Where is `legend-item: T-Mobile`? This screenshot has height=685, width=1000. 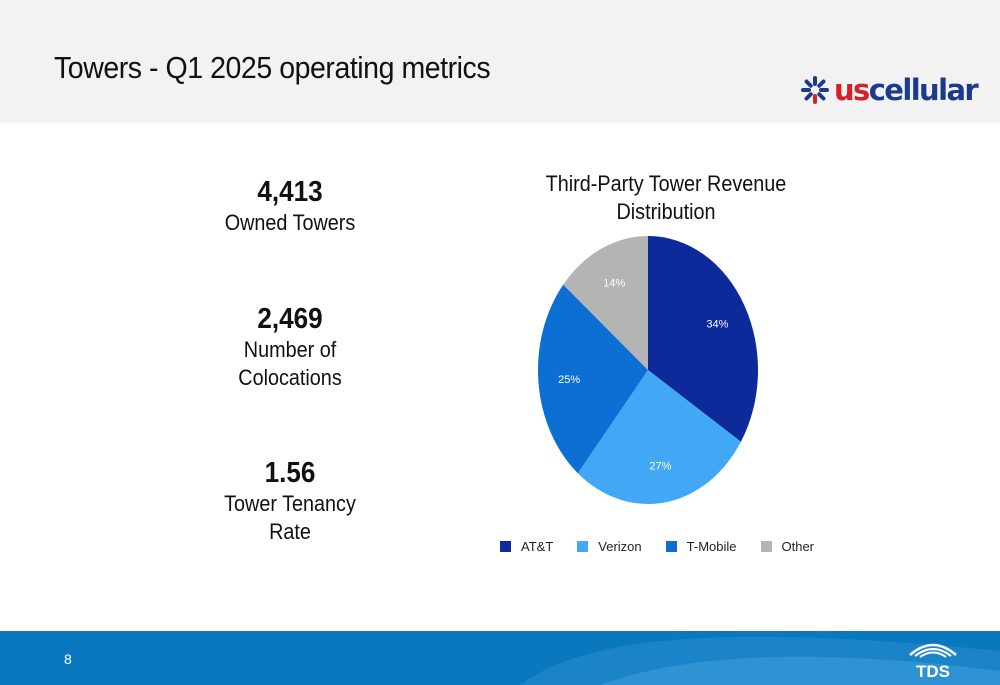 legend-item: T-Mobile is located at coordinates (701, 546).